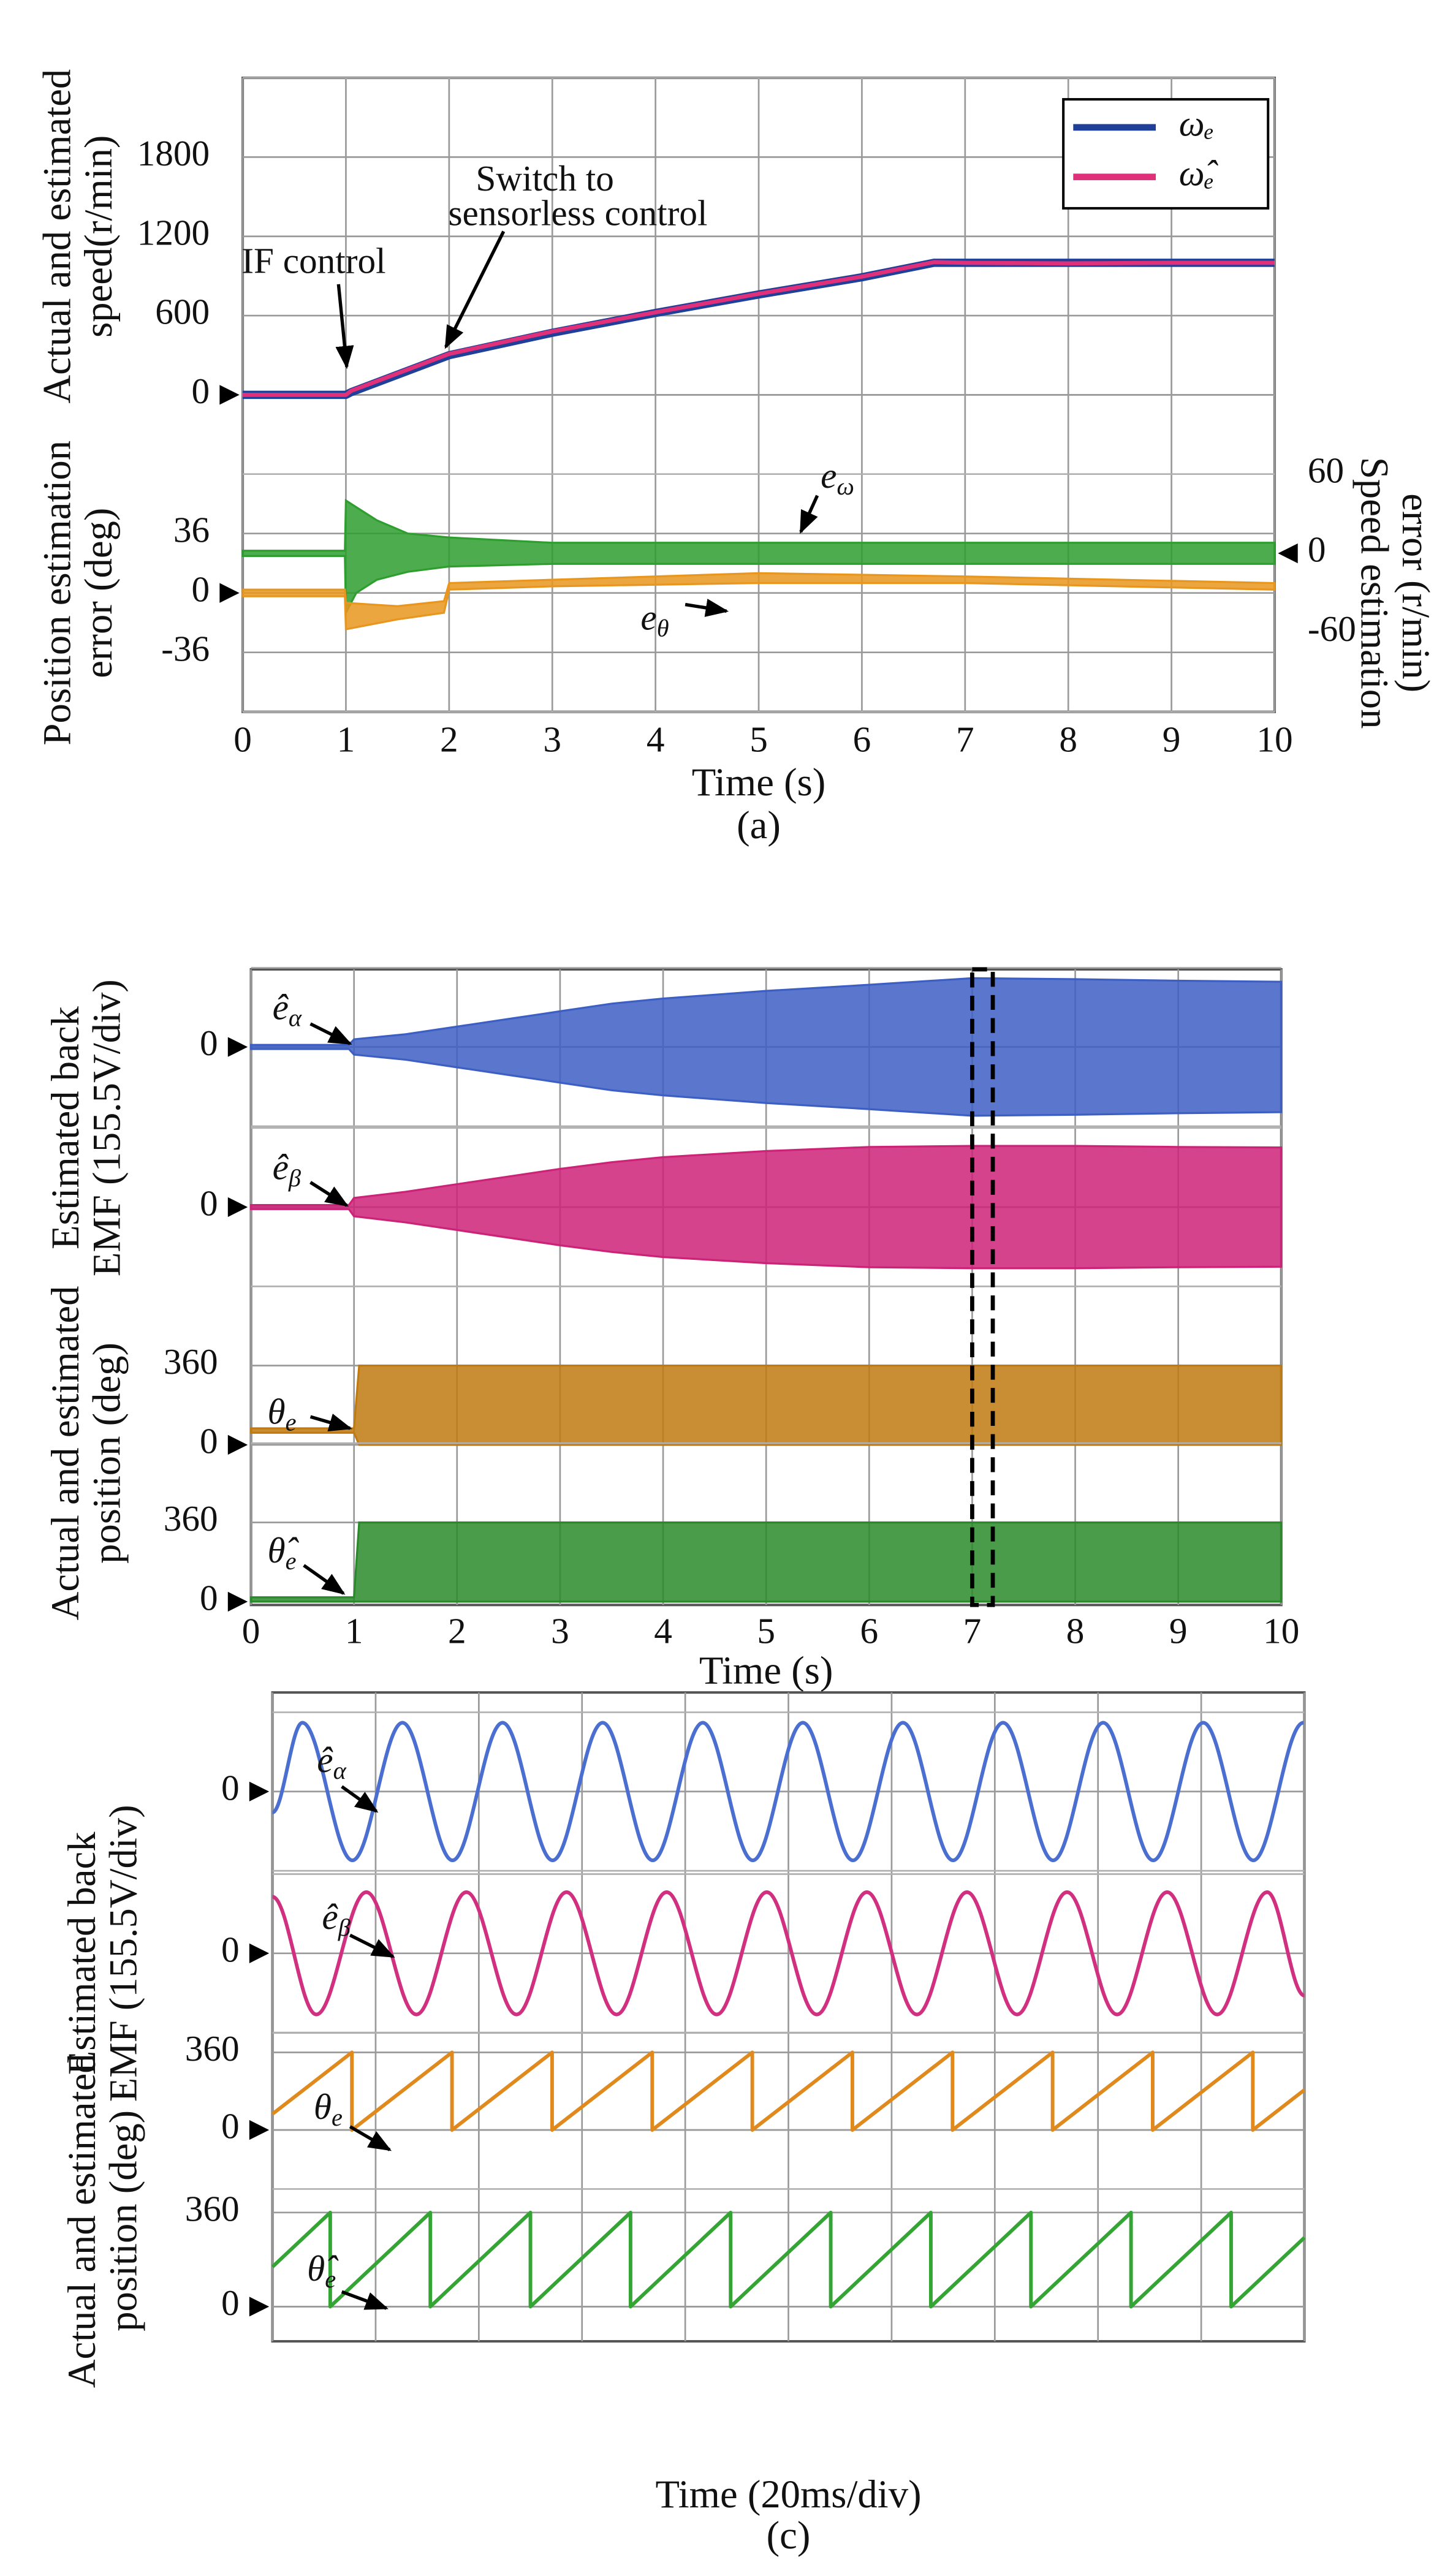  Describe the element at coordinates (759, 825) in the screenshot. I see `caption: (a)` at that location.